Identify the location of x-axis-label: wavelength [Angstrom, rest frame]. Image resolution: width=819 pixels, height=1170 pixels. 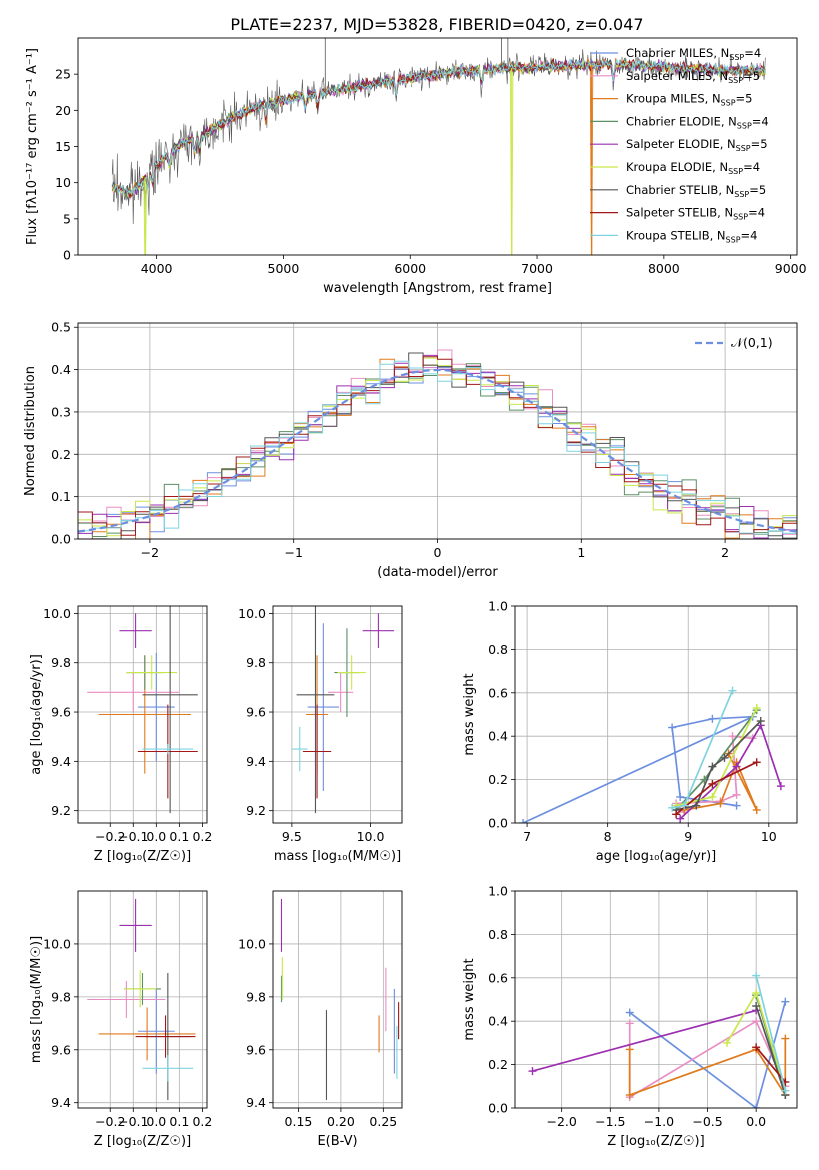
(437, 288).